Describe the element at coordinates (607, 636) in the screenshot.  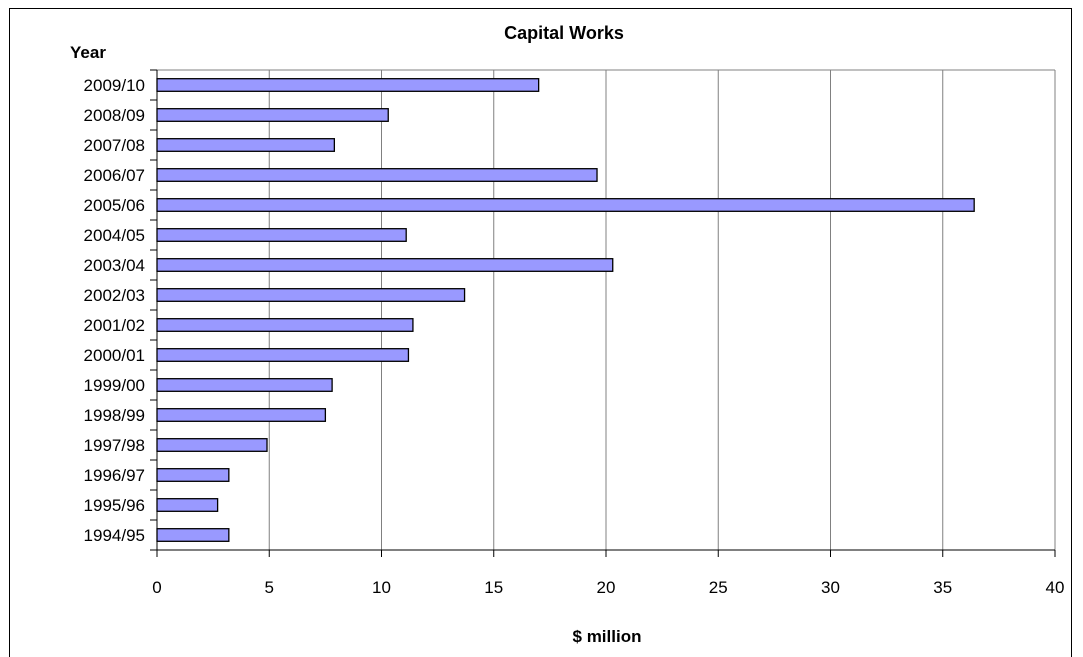
I see `x-axis-title: $ million` at that location.